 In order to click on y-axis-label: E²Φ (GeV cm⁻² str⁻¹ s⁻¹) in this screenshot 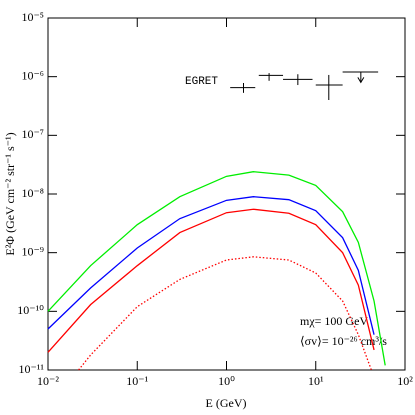, I will do `click(10, 193)`.